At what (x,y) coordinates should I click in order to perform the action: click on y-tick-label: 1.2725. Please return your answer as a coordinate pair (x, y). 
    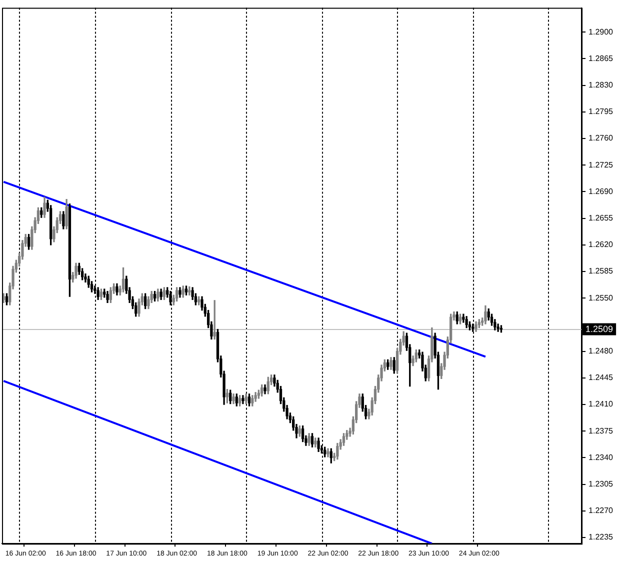
    Looking at the image, I should click on (601, 165).